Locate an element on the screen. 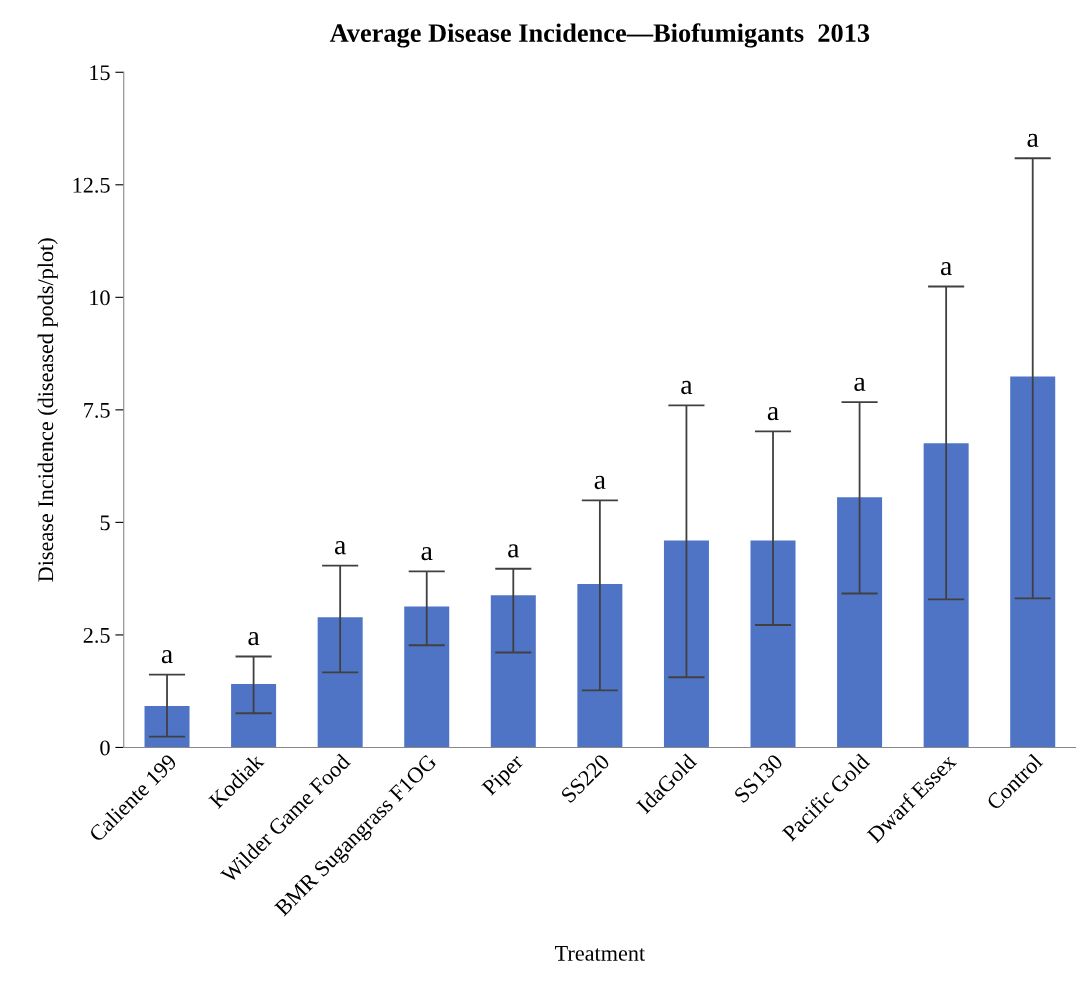 The width and height of the screenshot is (1076, 990). y-tick-label: 10 is located at coordinates (100, 298).